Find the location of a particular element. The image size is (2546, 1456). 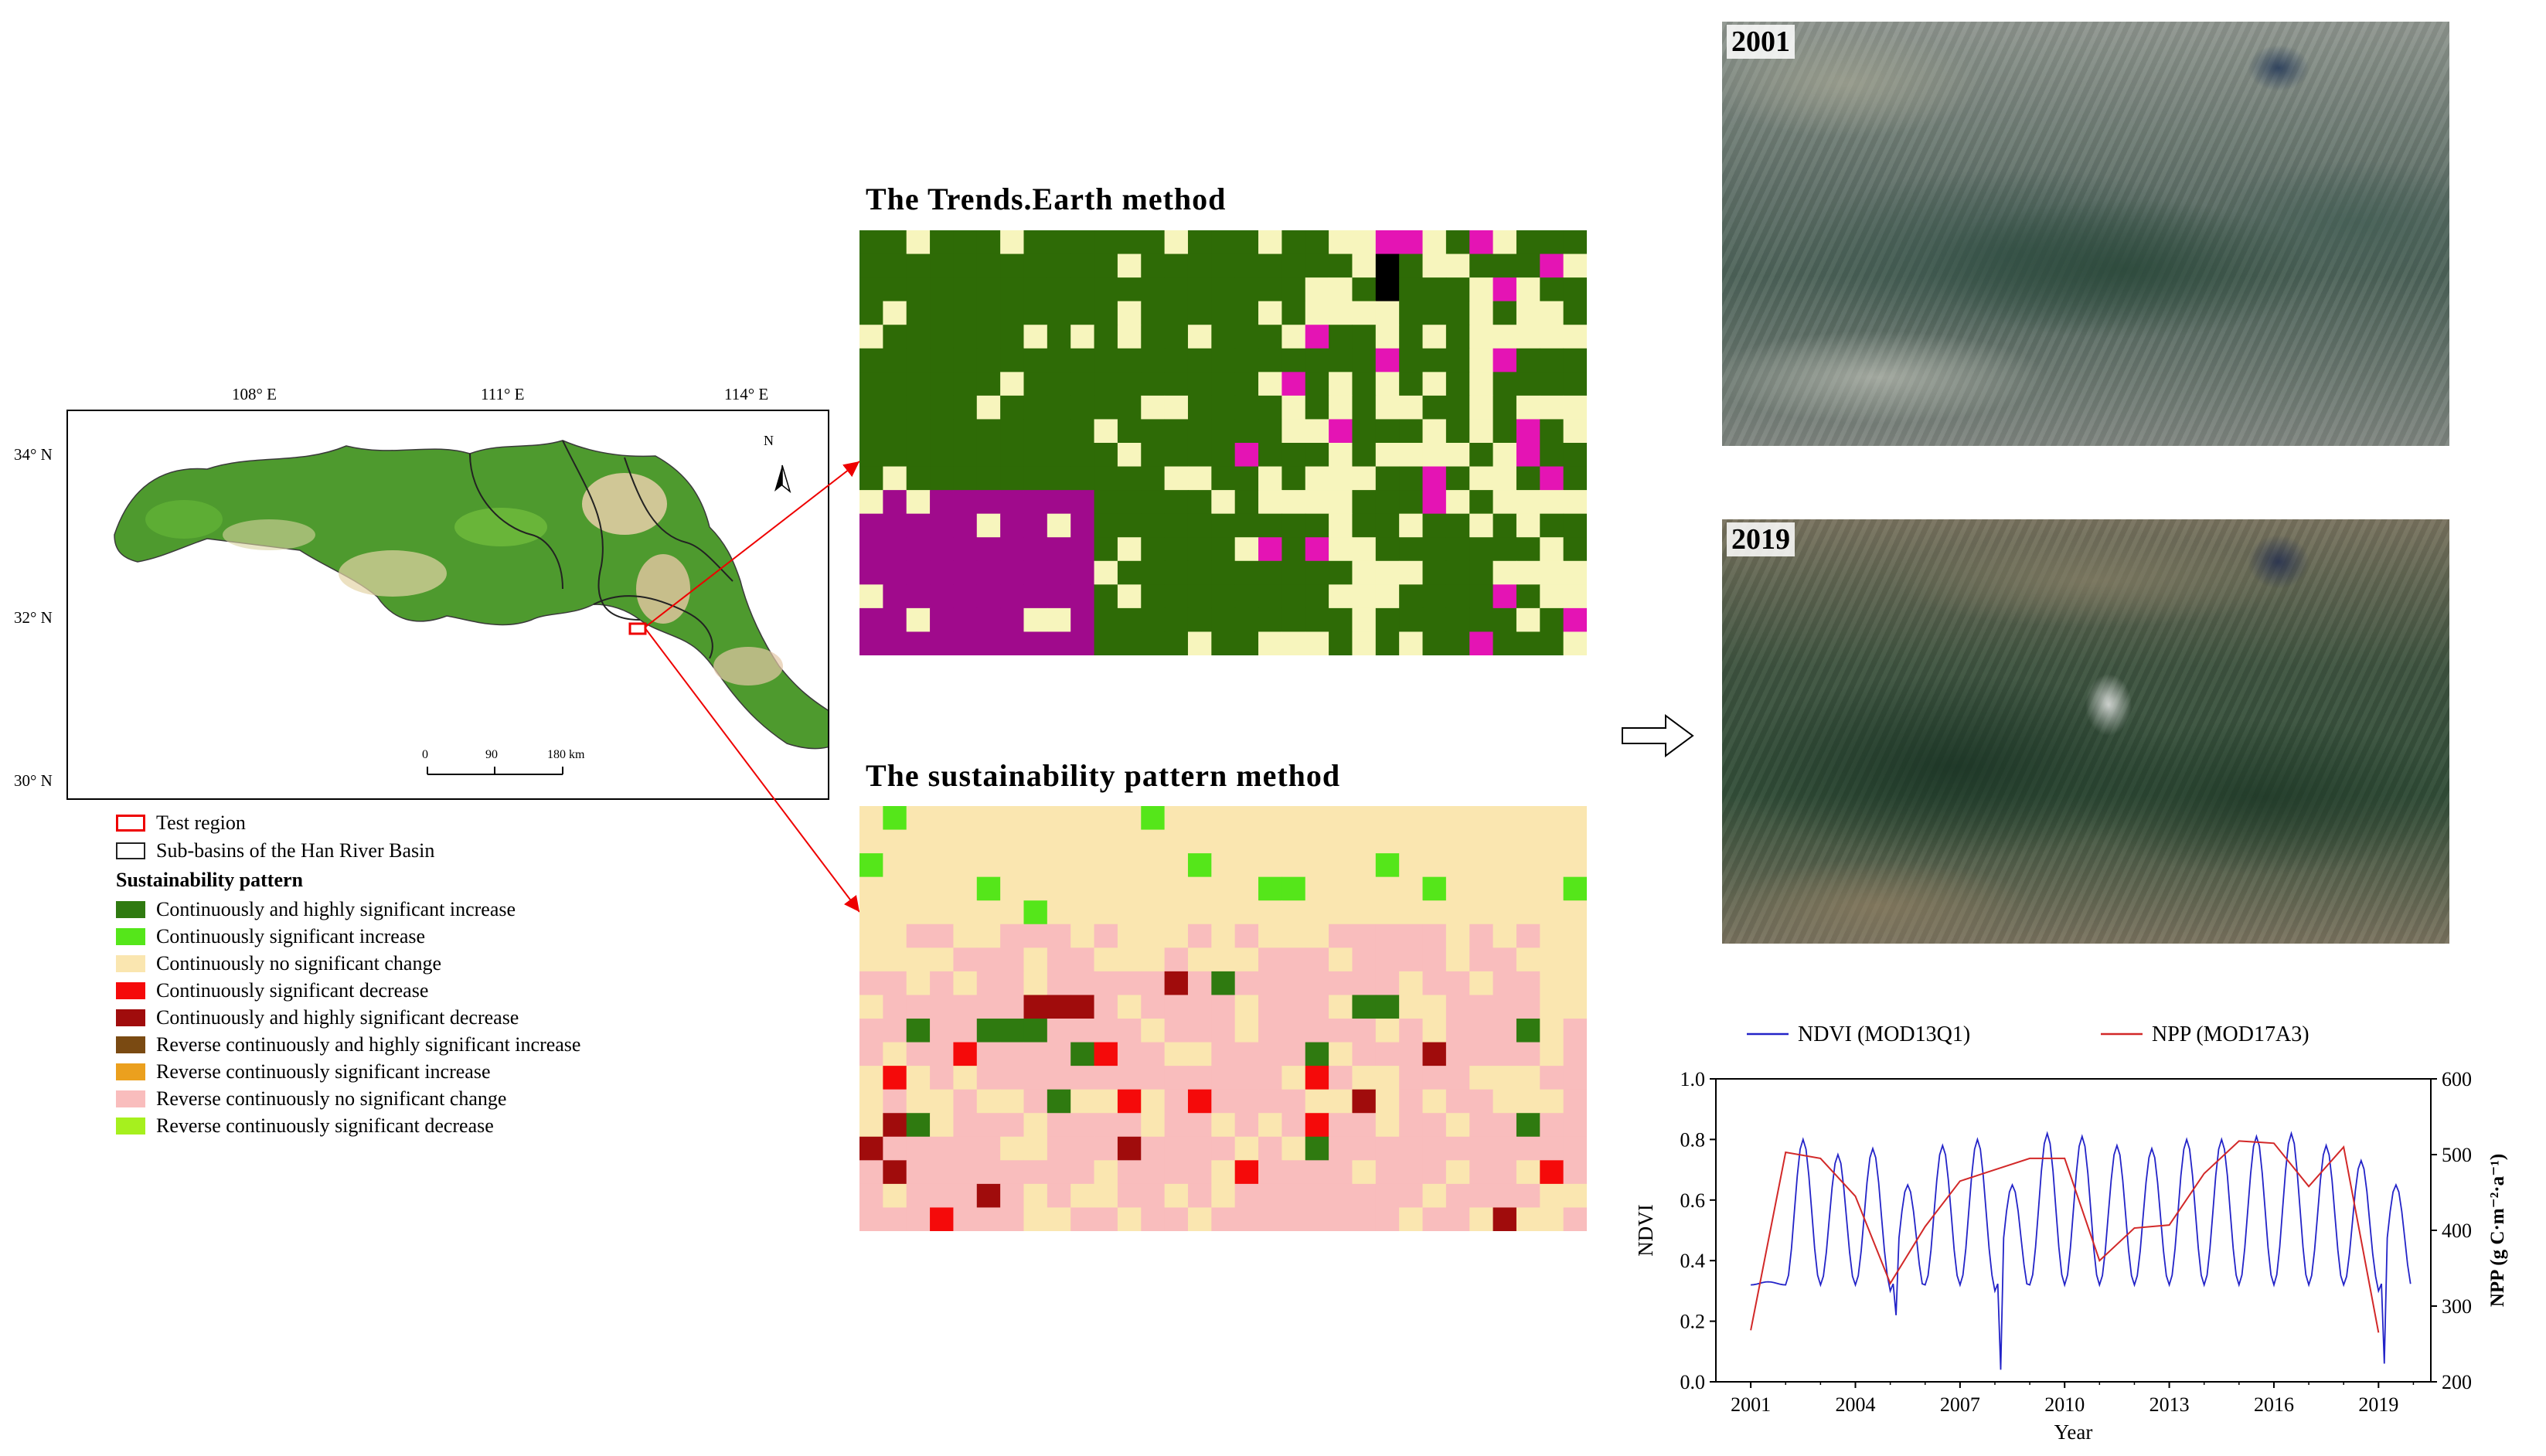

sub-basin-boundary is located at coordinates (601, 530).